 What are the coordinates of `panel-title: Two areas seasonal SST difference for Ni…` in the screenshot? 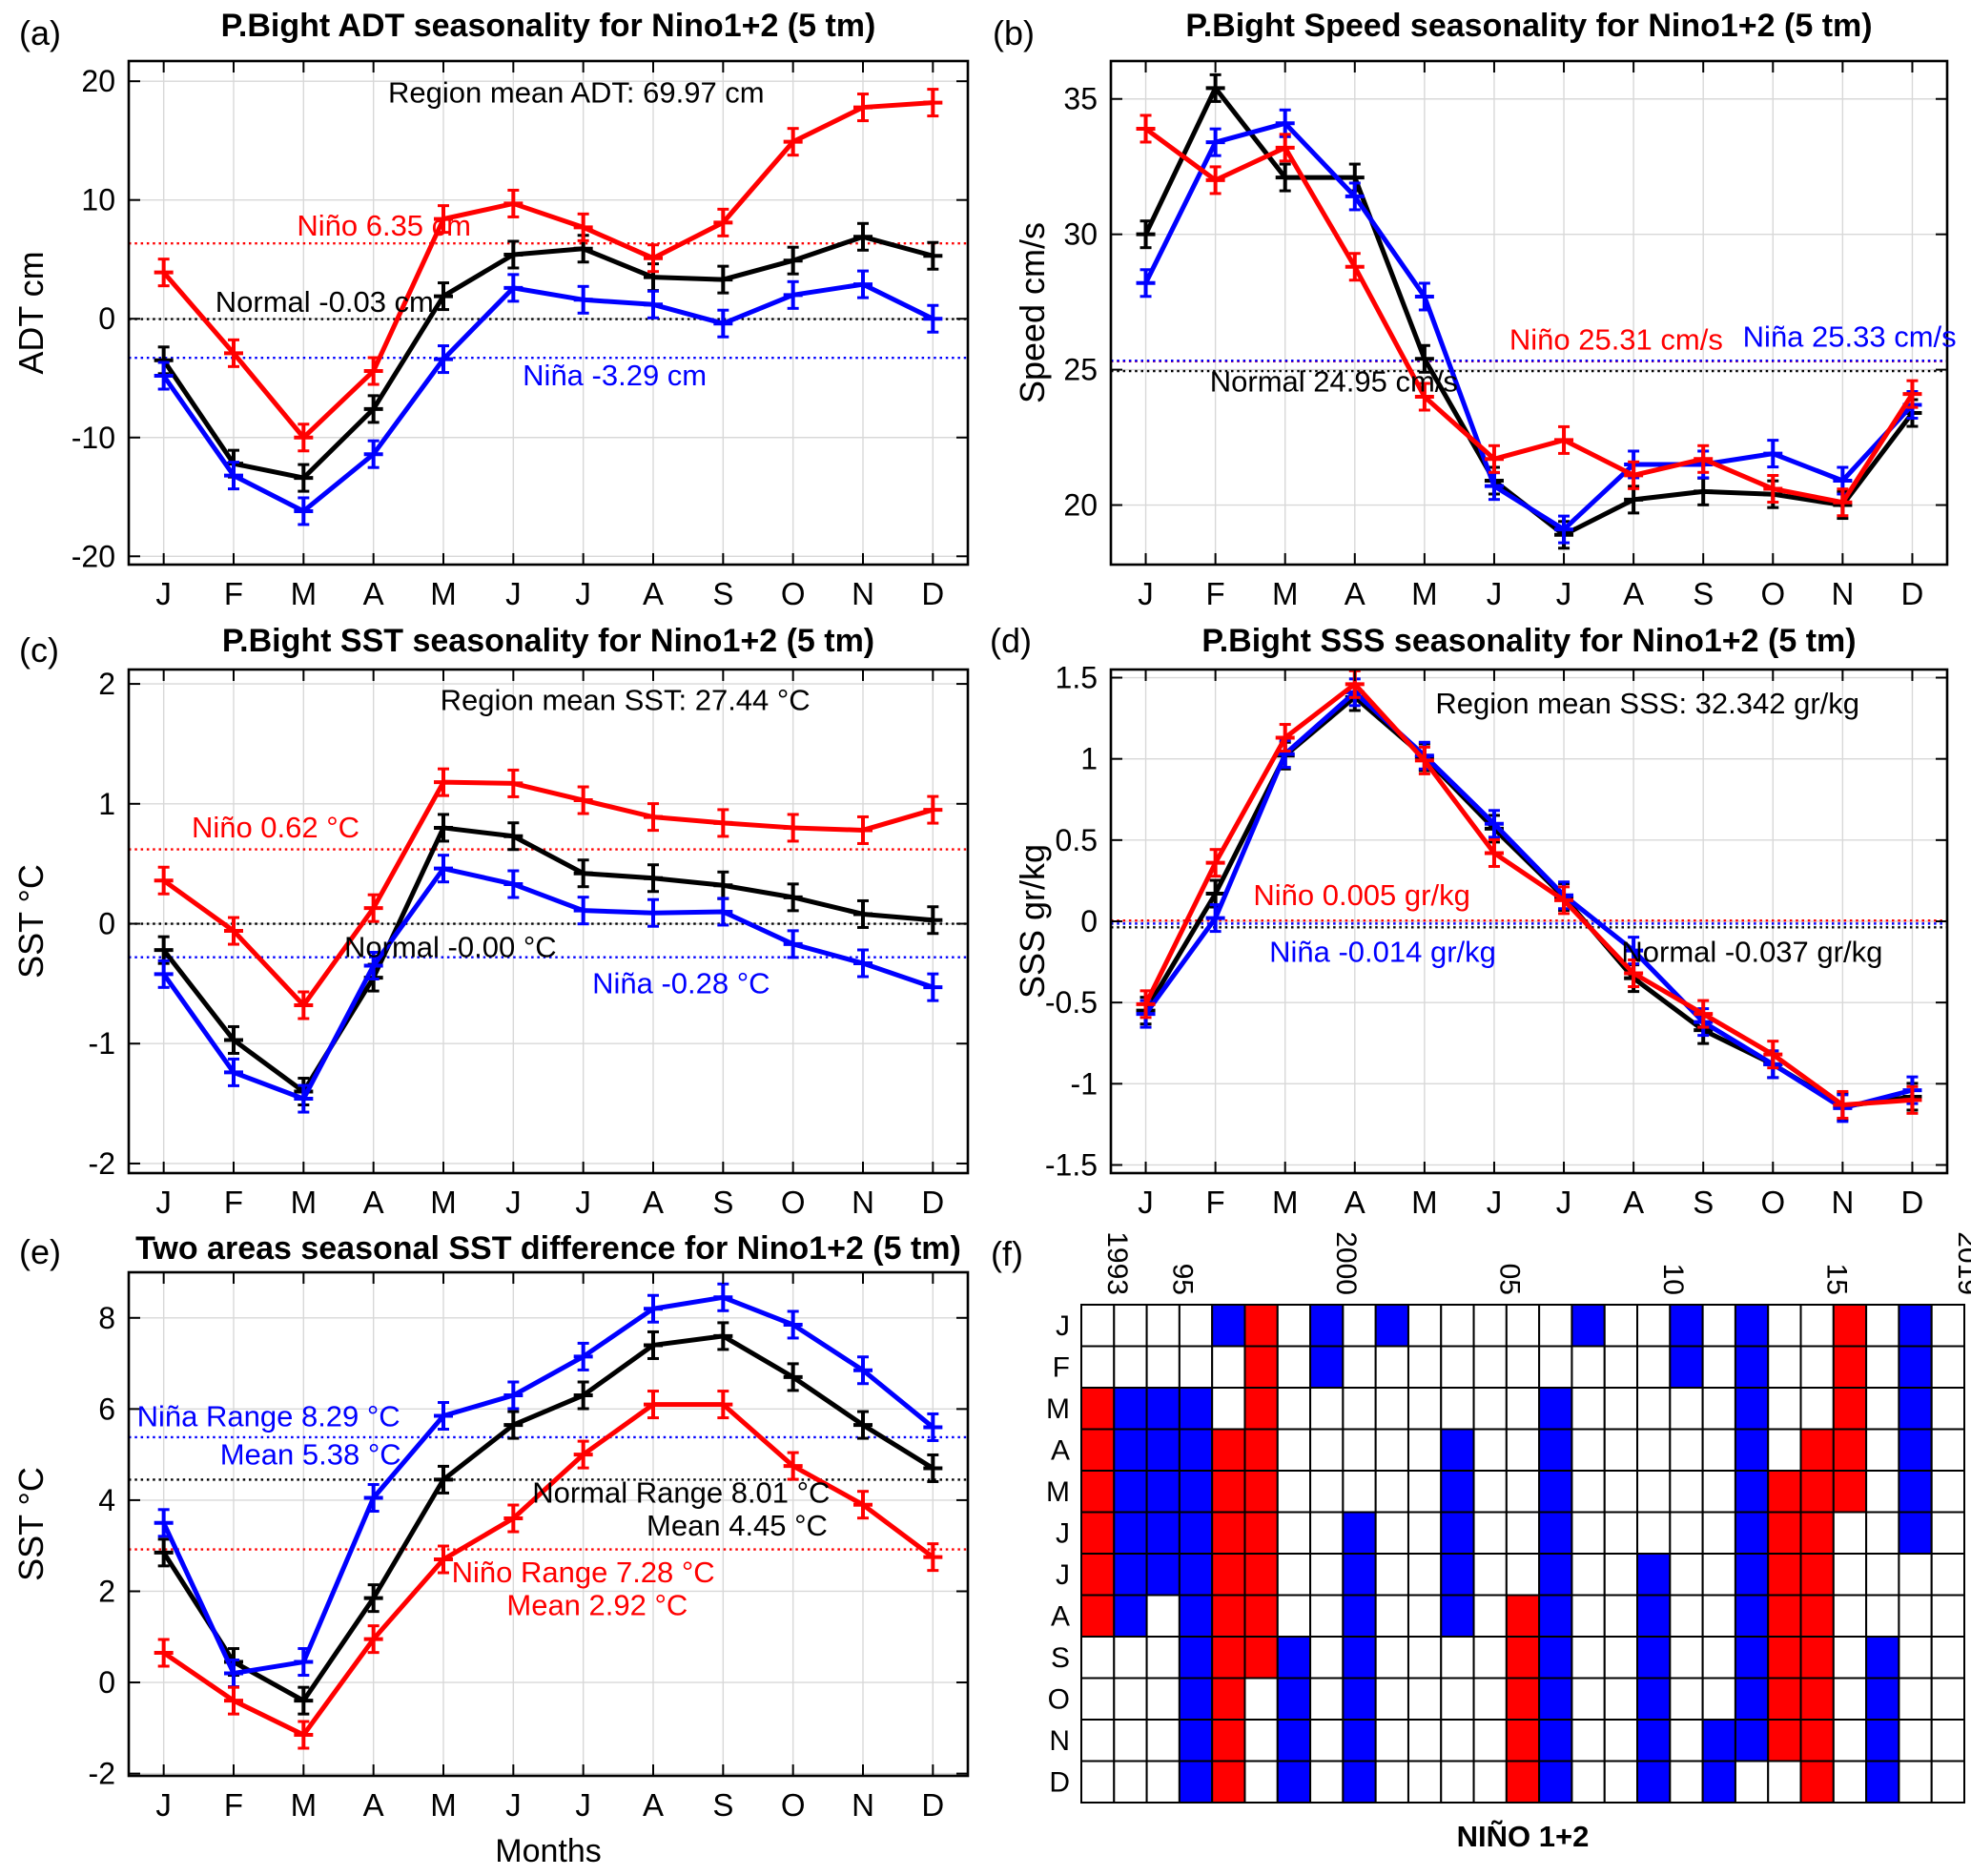 It's located at (548, 1248).